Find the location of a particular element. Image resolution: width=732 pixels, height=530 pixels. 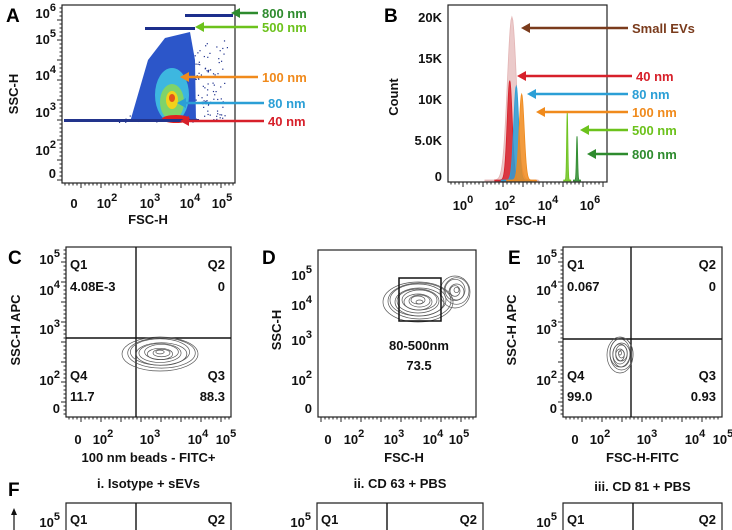

panel-c-ytick: 10⁵ is located at coordinates (49, 257).